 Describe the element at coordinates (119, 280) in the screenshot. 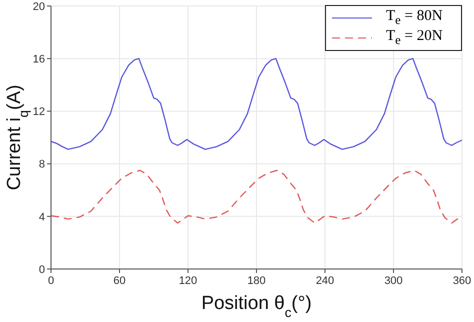

I see `x-tick-label: 60` at that location.